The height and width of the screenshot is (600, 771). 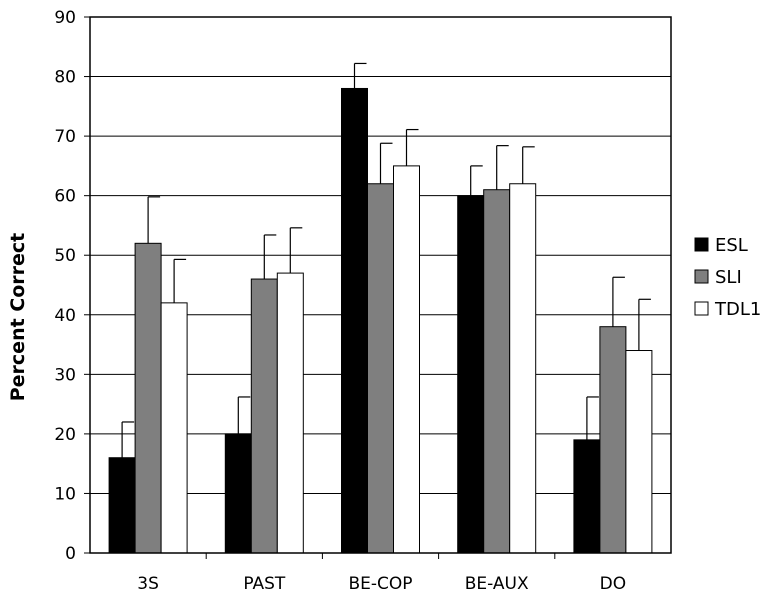 I want to click on bar-sli-be-aux, so click(x=497, y=371).